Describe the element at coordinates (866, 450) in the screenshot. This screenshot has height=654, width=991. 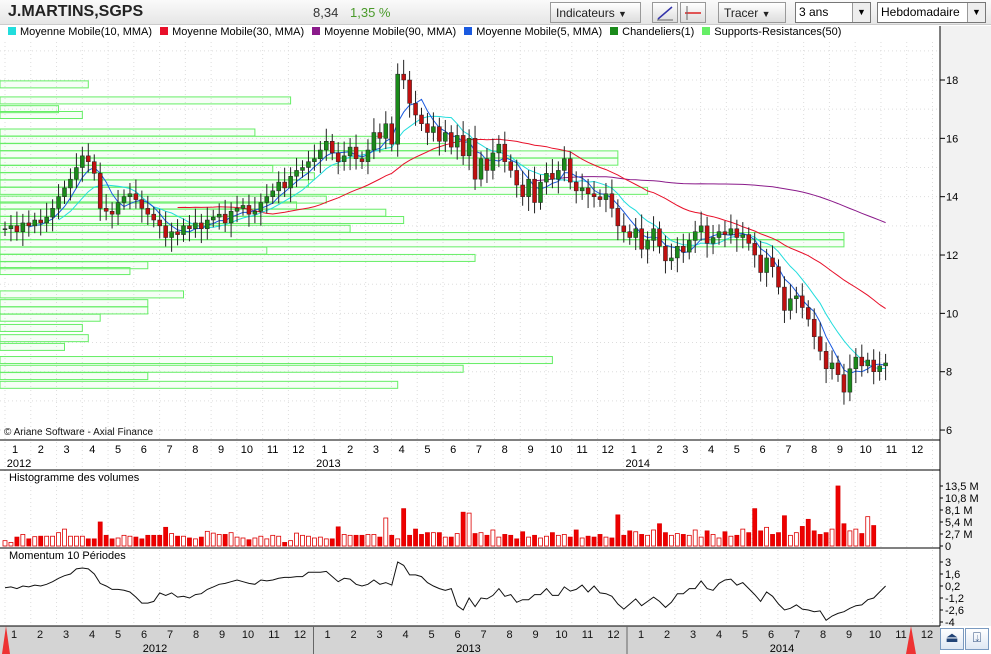
I see `month-label: 10` at that location.